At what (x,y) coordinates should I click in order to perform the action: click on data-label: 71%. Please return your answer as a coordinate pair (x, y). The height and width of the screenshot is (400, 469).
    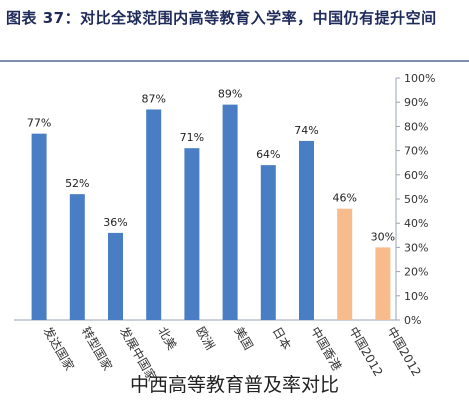
    Looking at the image, I should click on (192, 137).